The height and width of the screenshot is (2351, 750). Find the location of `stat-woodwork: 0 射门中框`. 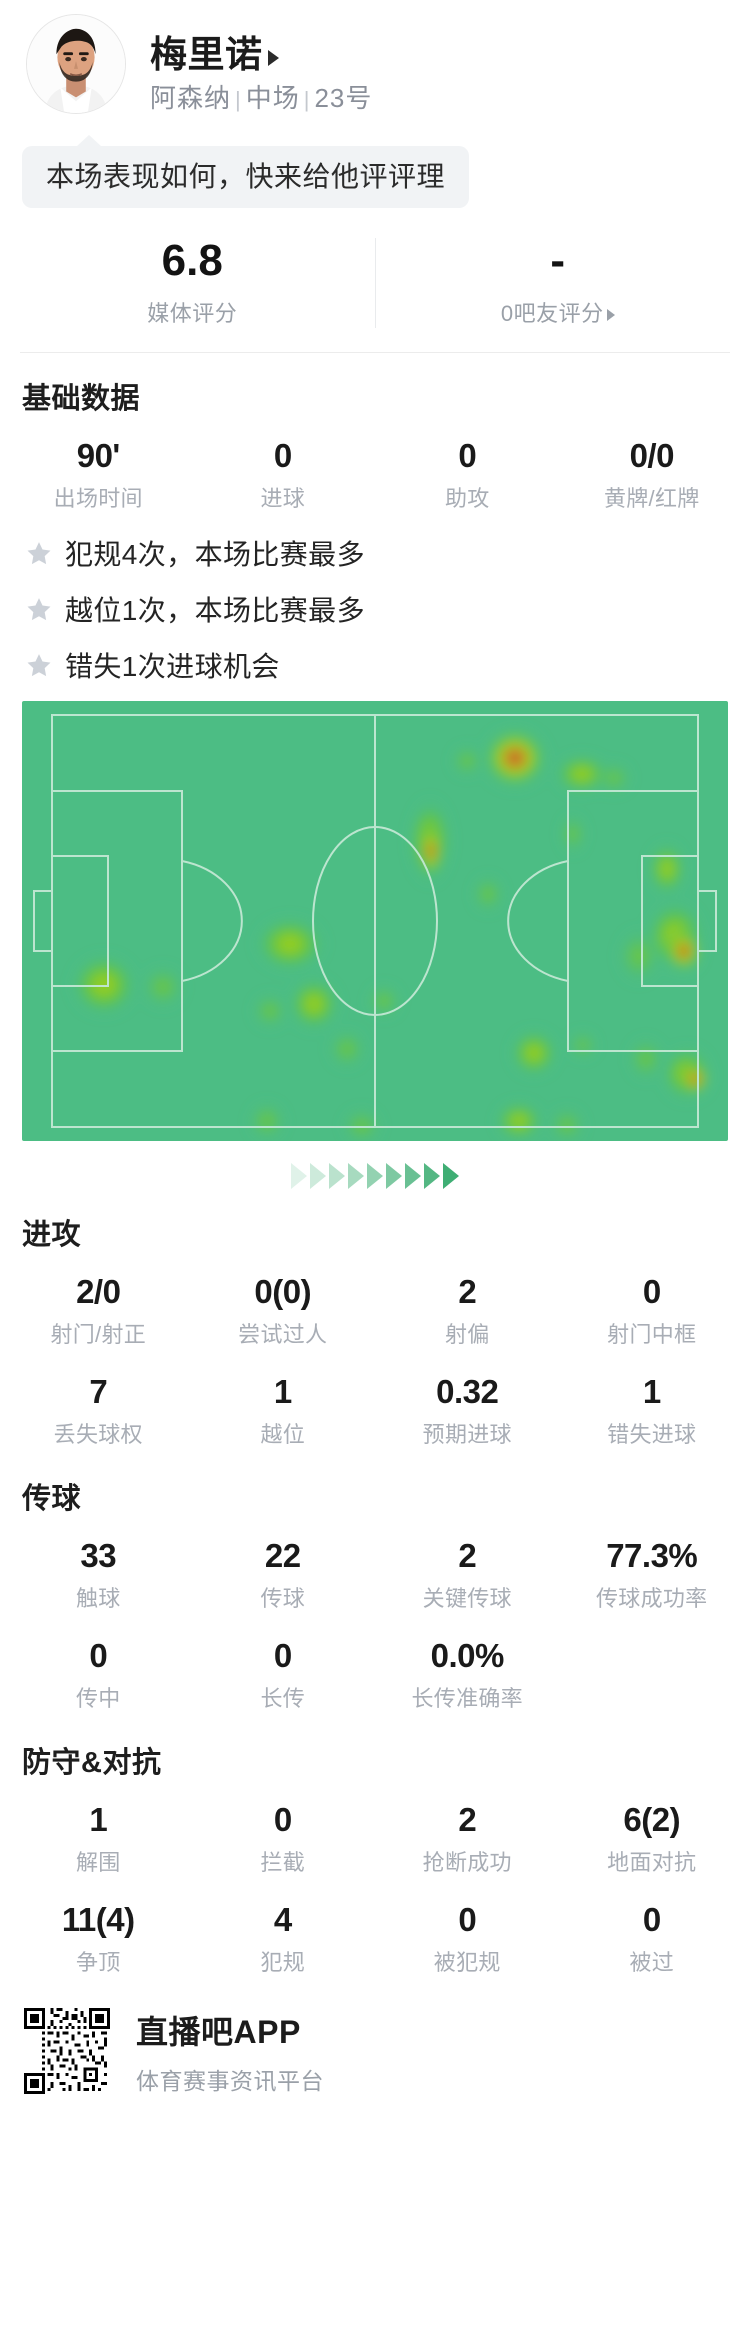

stat-woodwork: 0 射门中框 is located at coordinates (652, 1310).